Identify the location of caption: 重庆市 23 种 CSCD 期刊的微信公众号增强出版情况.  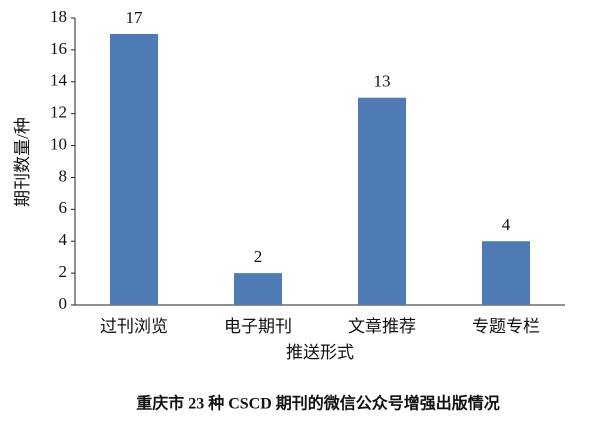
(318, 403).